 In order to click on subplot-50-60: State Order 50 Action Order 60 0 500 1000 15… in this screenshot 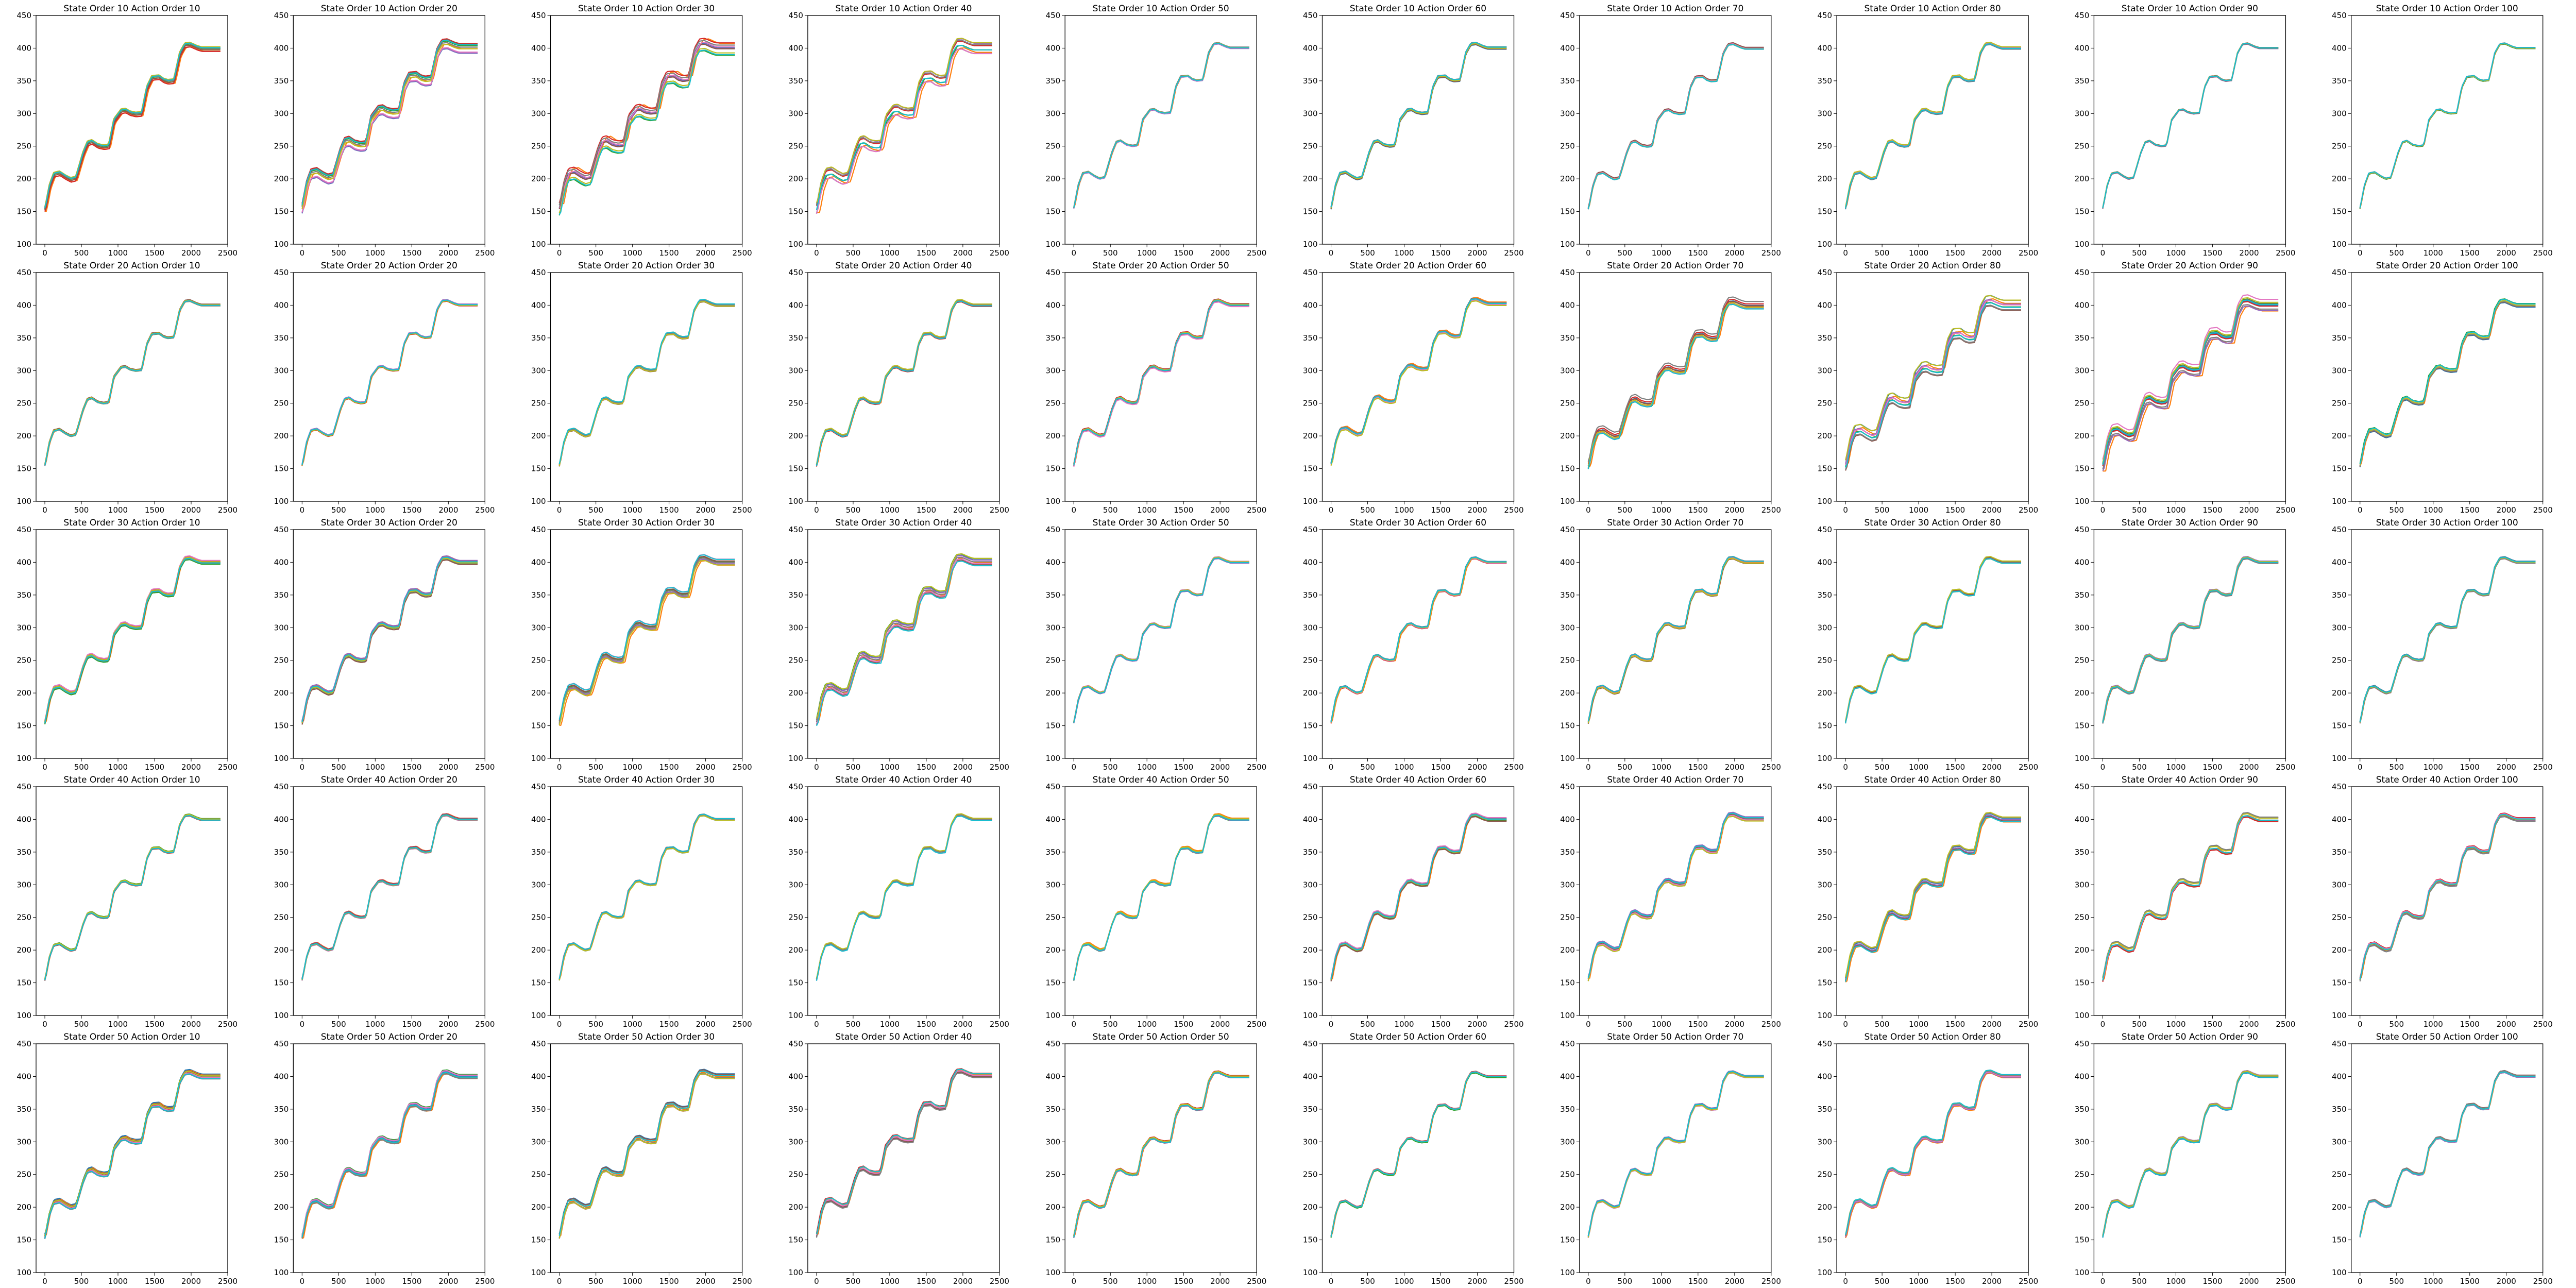, I will do `click(1413, 1159)`.